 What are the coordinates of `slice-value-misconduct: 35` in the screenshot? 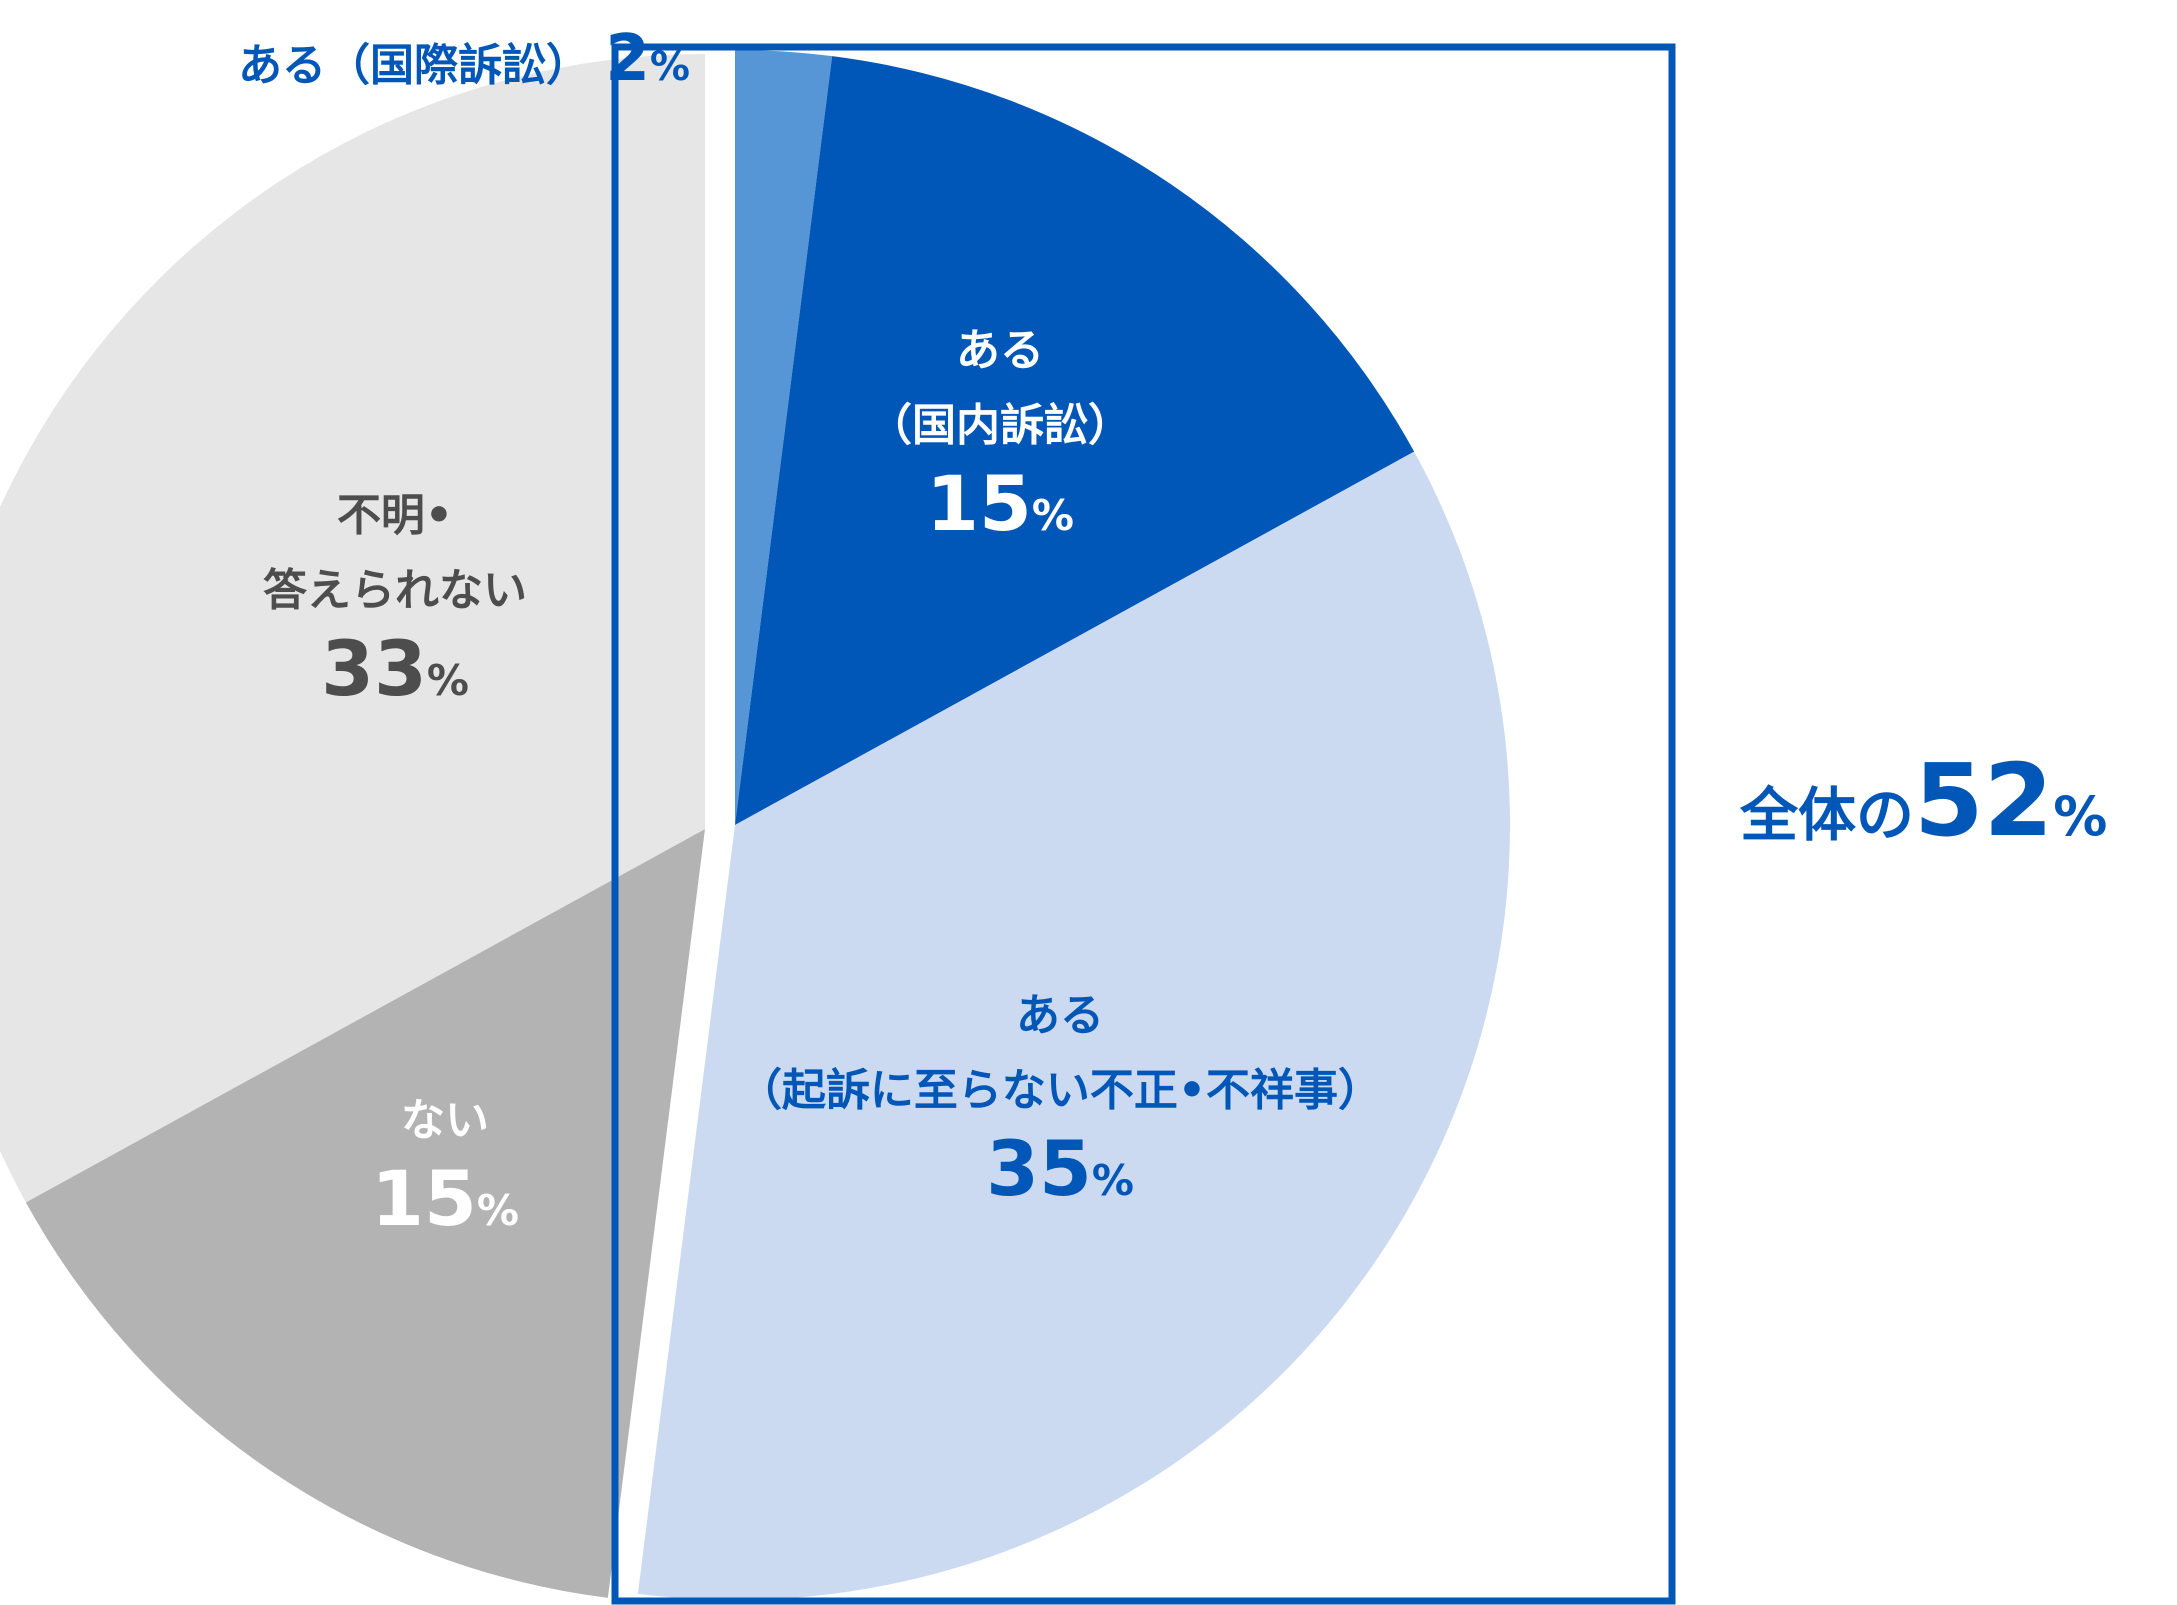 It's located at (1039, 1168).